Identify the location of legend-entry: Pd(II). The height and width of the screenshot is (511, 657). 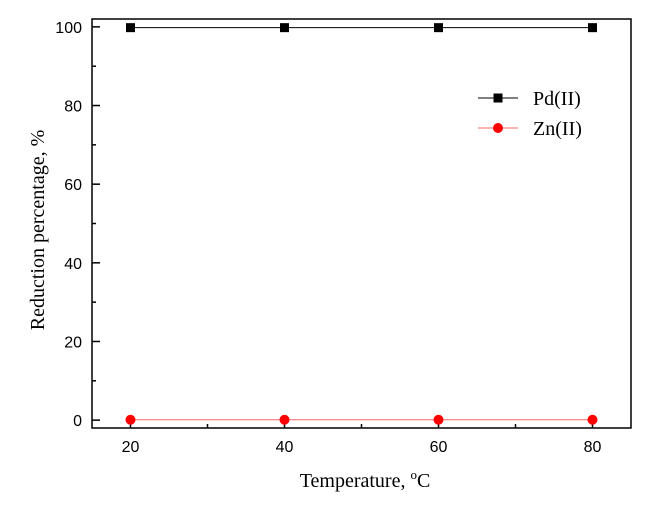
(529, 99).